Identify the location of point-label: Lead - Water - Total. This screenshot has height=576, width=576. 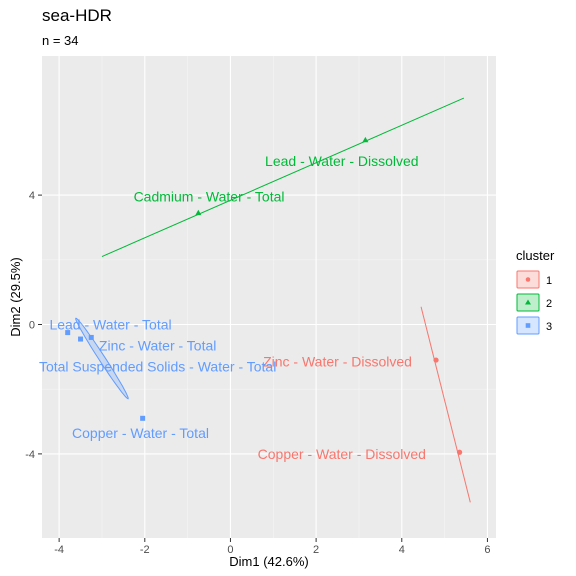
(110, 324).